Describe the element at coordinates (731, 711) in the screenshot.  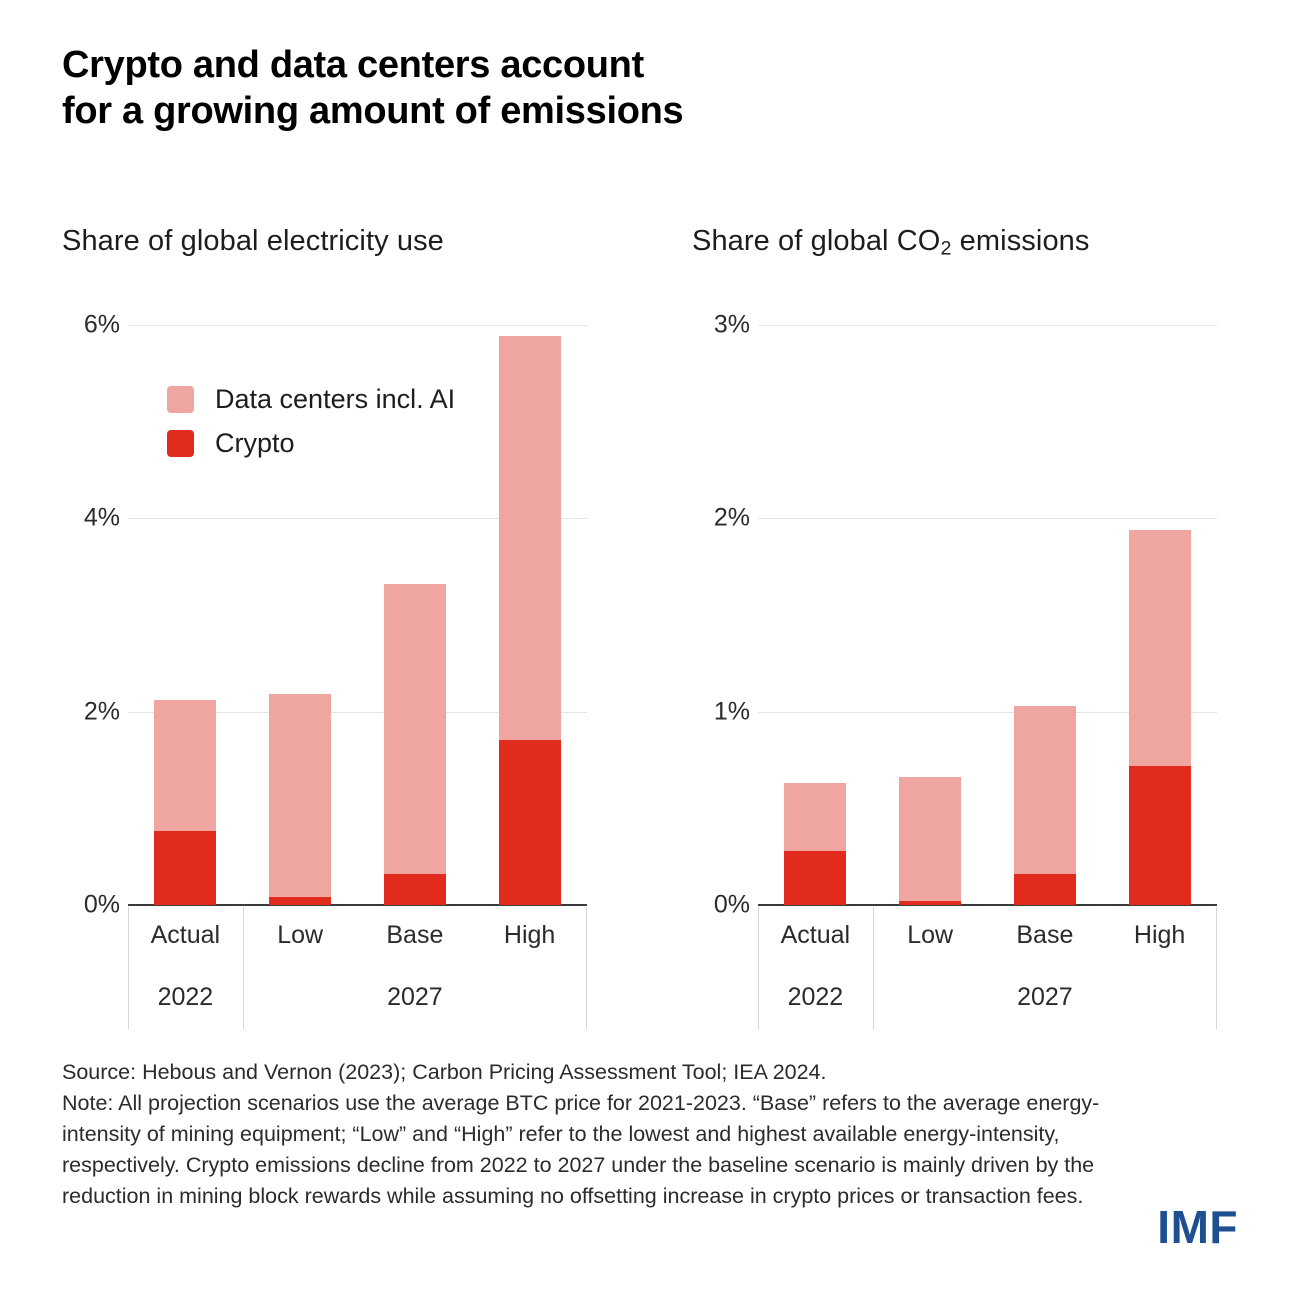
I see `y-tick-label: 1%` at that location.